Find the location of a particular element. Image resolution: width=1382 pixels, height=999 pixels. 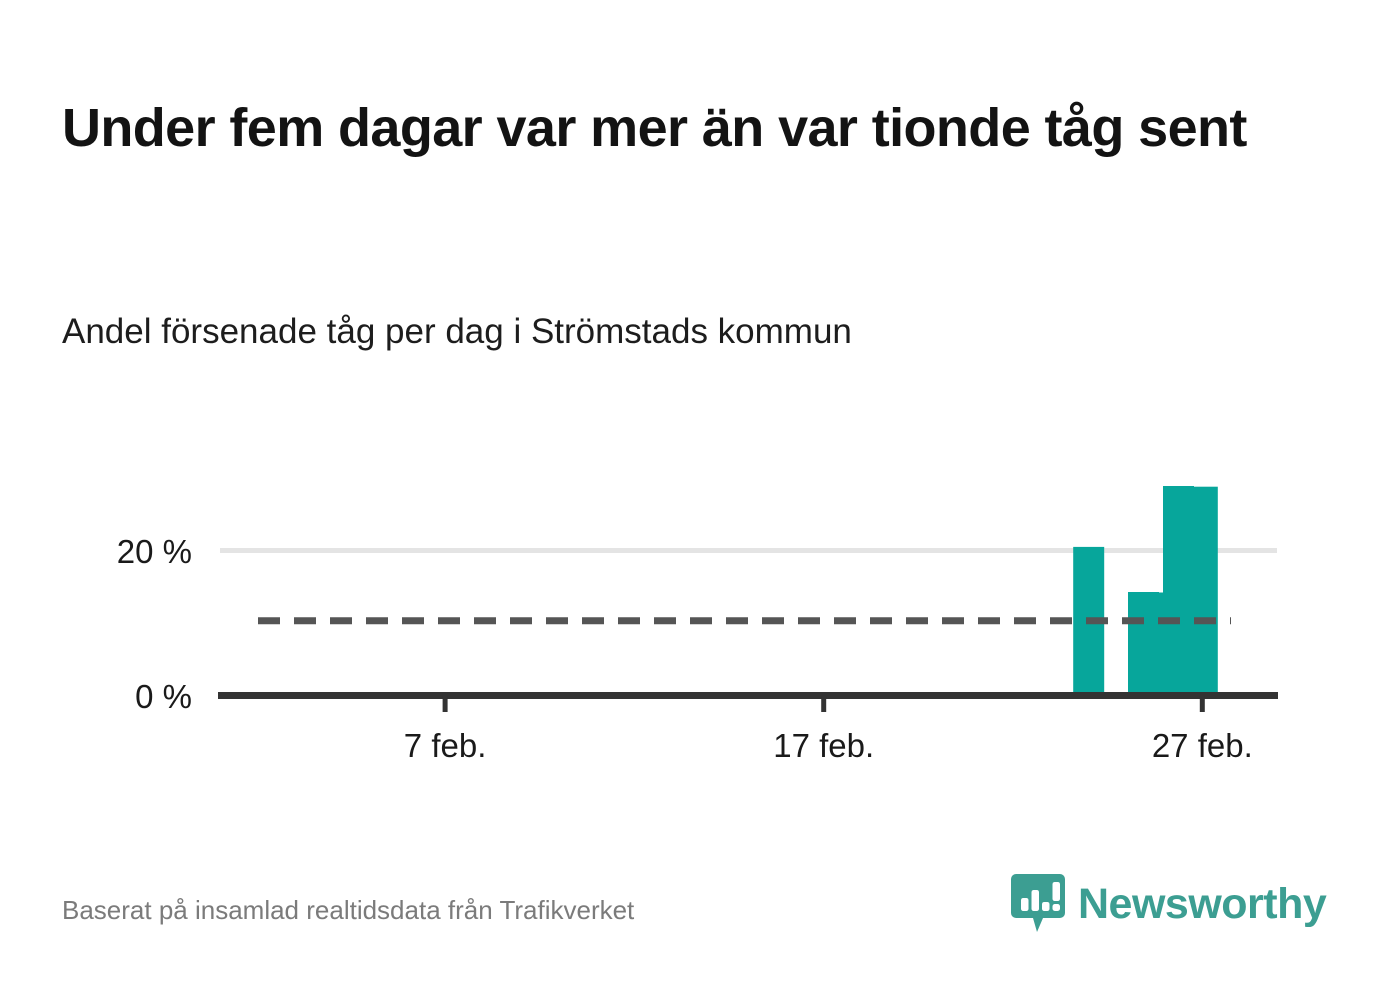

bar-series is located at coordinates (1145, 591).